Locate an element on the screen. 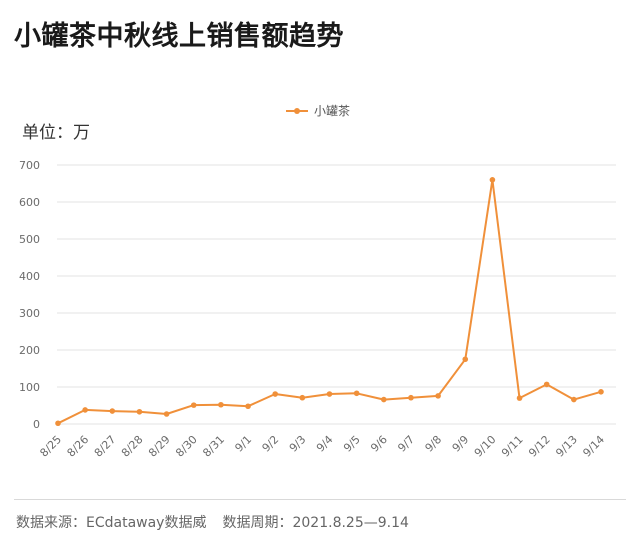  y-tick-label: 0 is located at coordinates (36, 424).